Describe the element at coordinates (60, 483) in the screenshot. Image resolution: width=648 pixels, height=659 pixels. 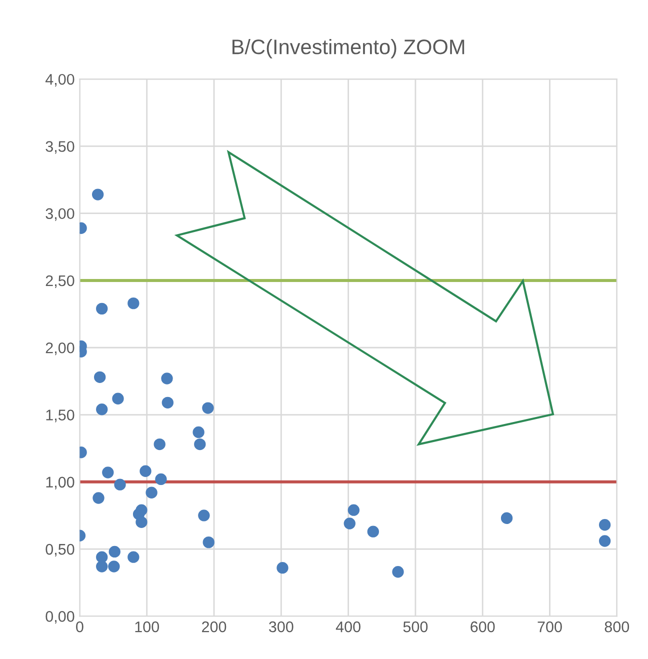
I see `y-tick-label: 1,00` at that location.